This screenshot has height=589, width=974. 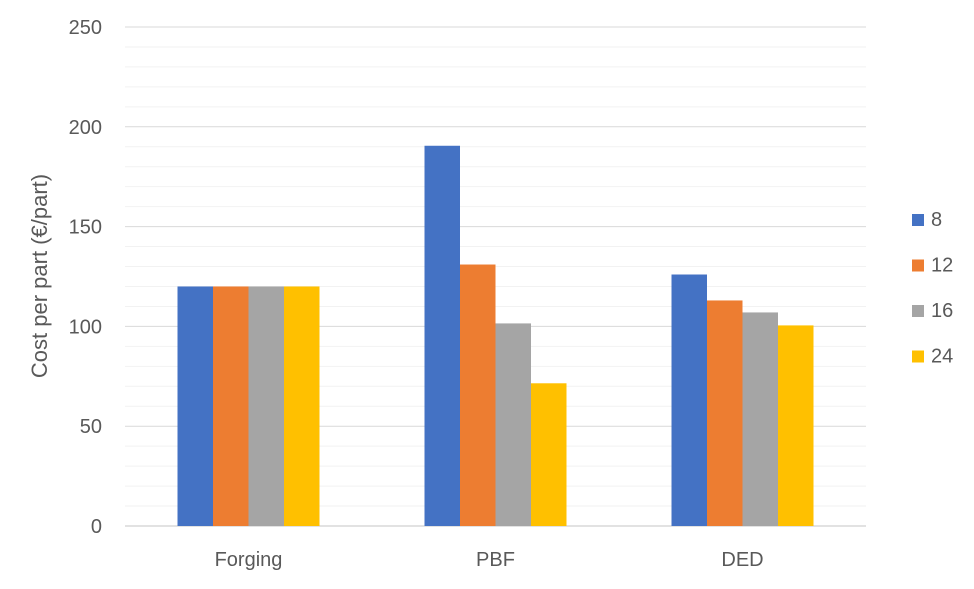 I want to click on x-tick-label: Forging, so click(x=249, y=560).